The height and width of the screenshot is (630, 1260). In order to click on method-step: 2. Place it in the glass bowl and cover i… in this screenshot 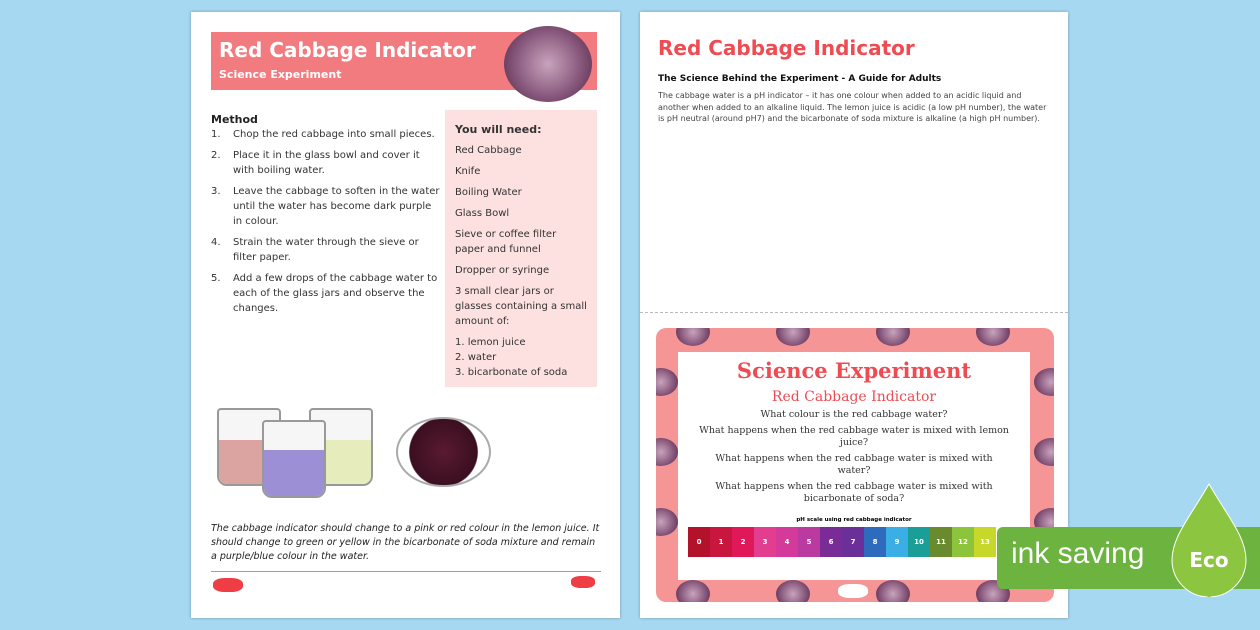, I will do `click(326, 163)`.